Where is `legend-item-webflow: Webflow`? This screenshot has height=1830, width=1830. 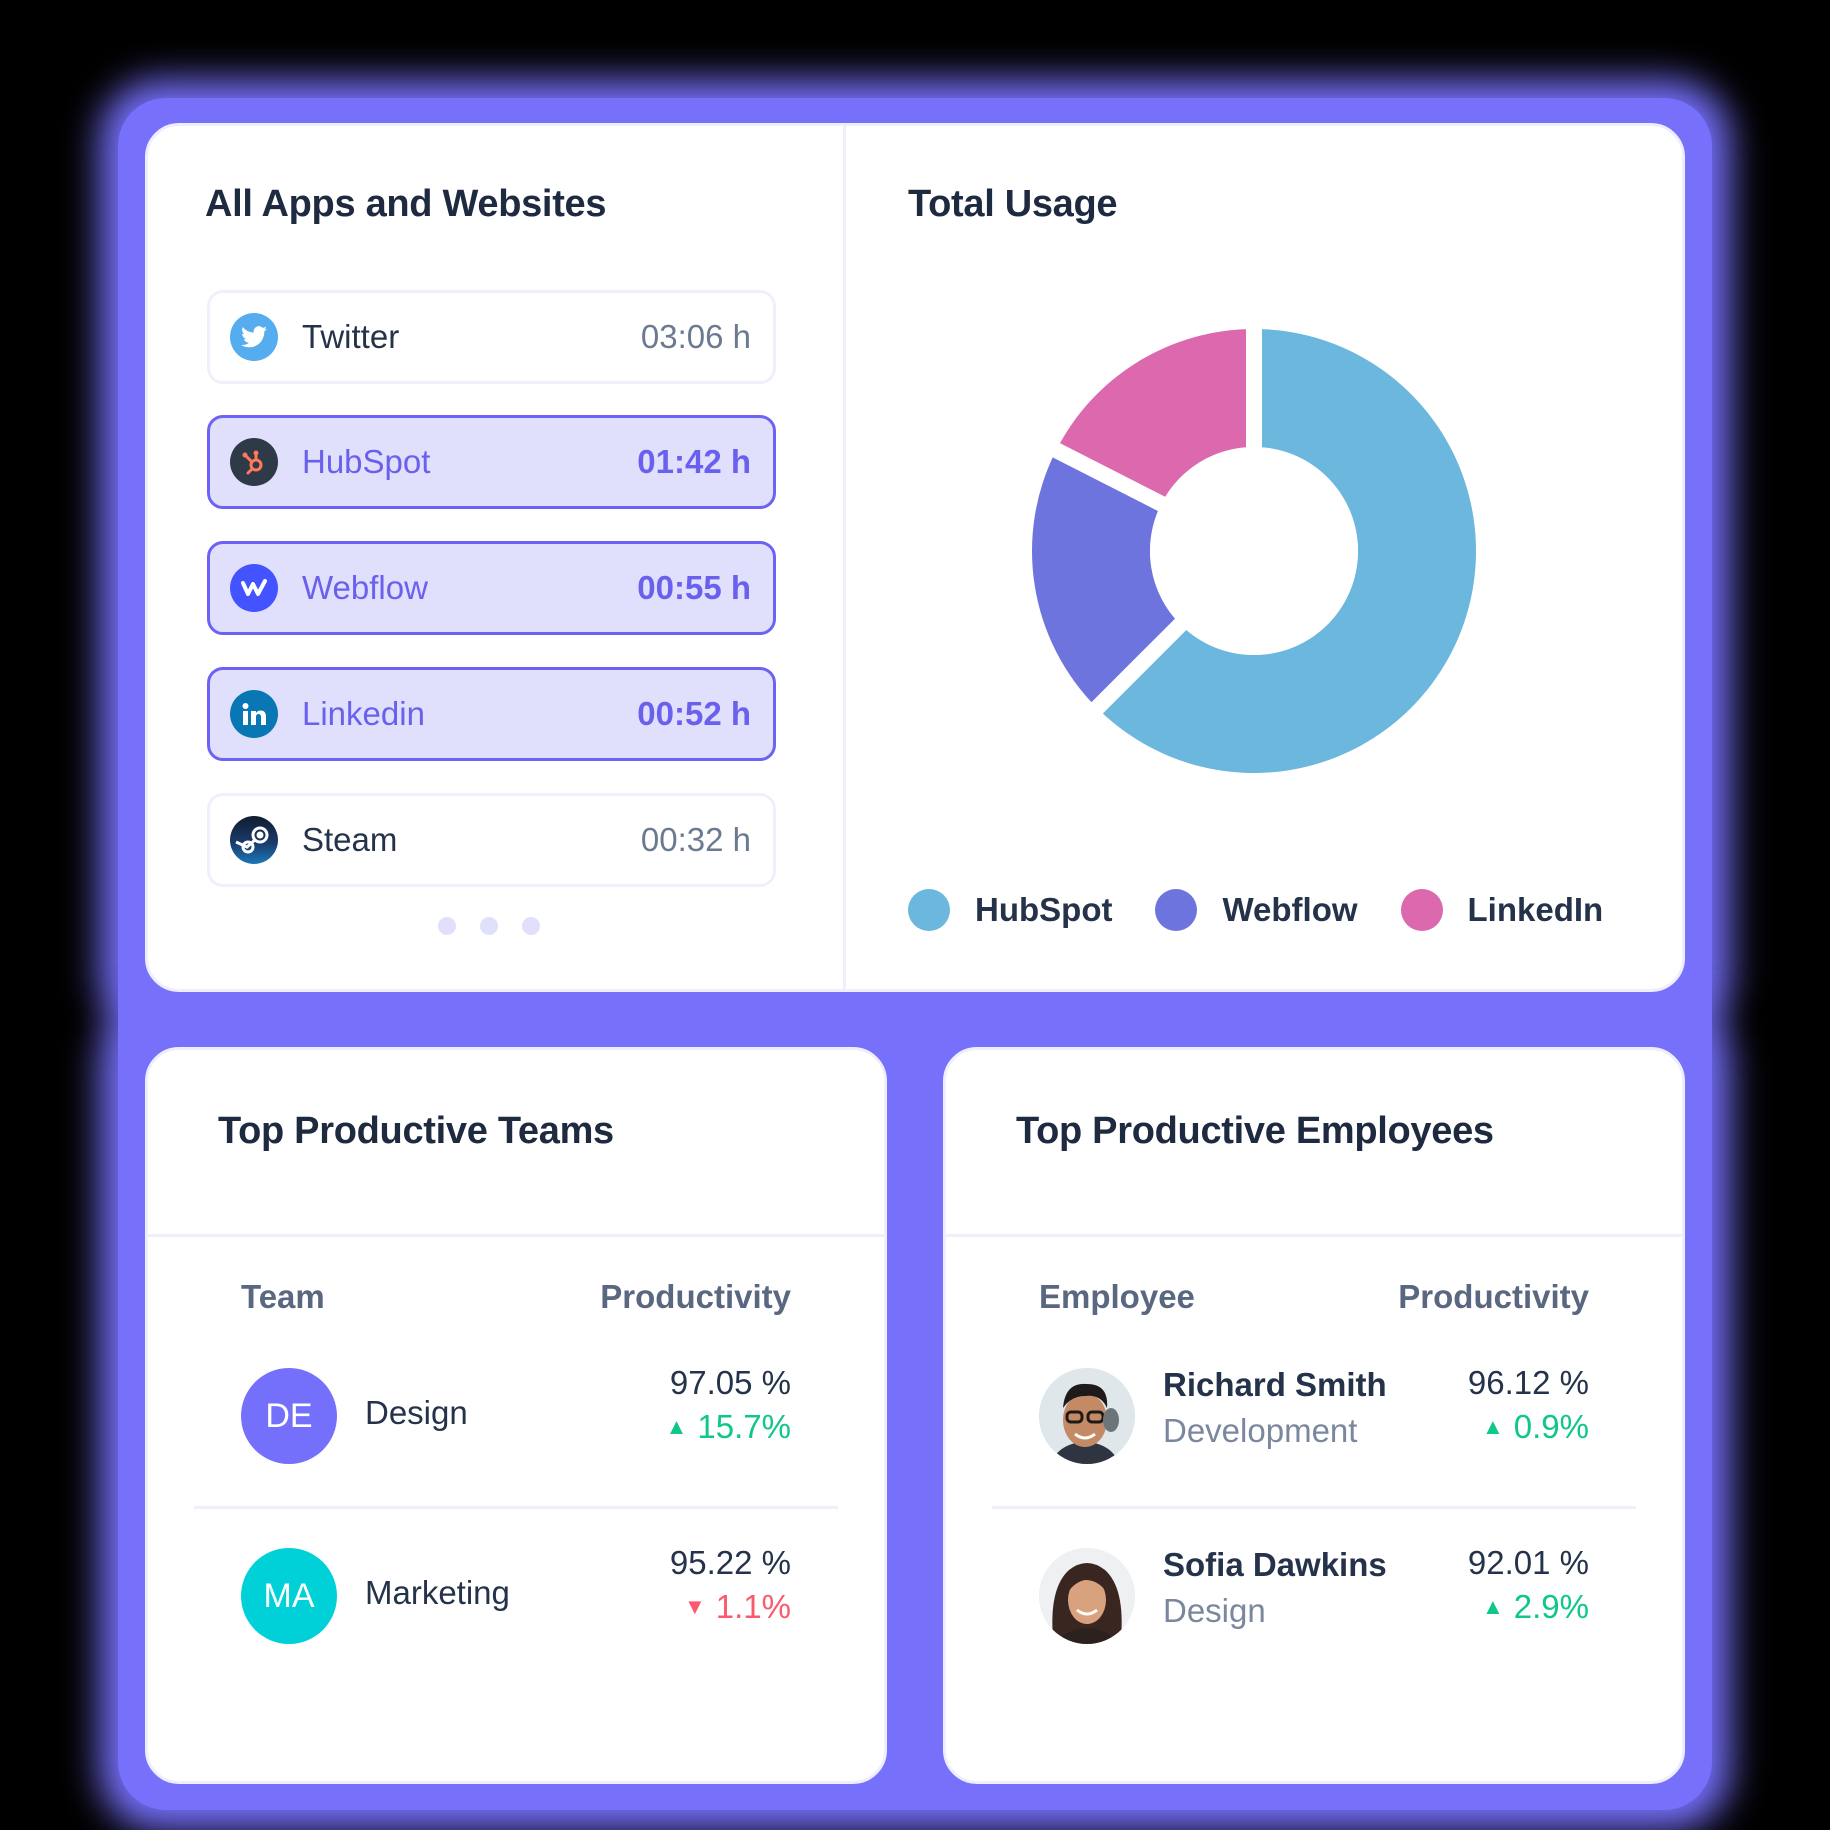
legend-item-webflow: Webflow is located at coordinates (1256, 910).